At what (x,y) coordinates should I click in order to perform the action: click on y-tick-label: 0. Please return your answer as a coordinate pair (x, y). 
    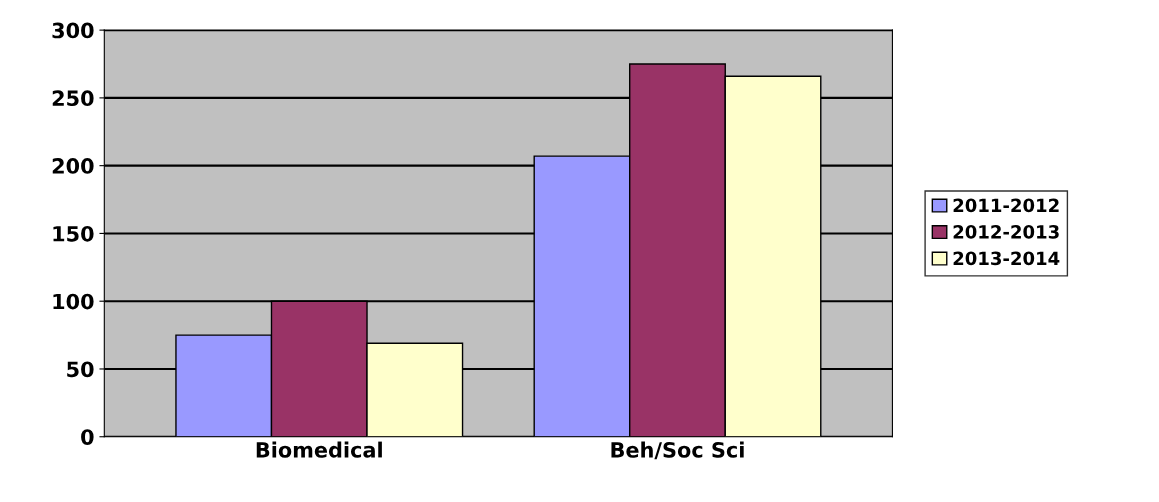
    Looking at the image, I should click on (87, 437).